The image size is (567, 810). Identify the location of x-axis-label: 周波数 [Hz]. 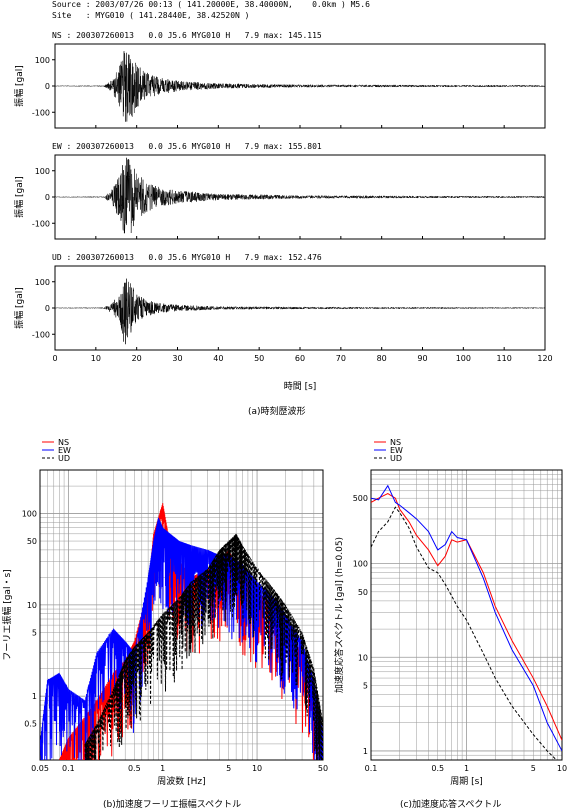
(181, 781).